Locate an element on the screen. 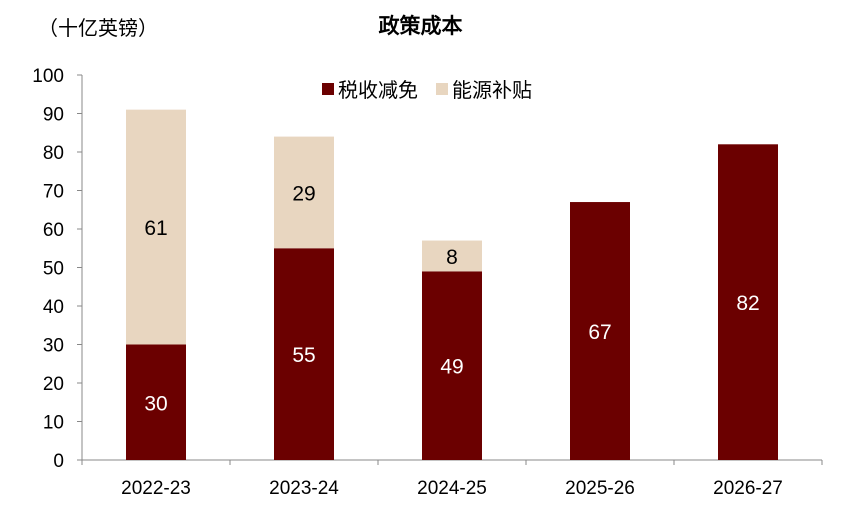 This screenshot has width=841, height=514. legend-label-tax: 税收减免 is located at coordinates (378, 90).